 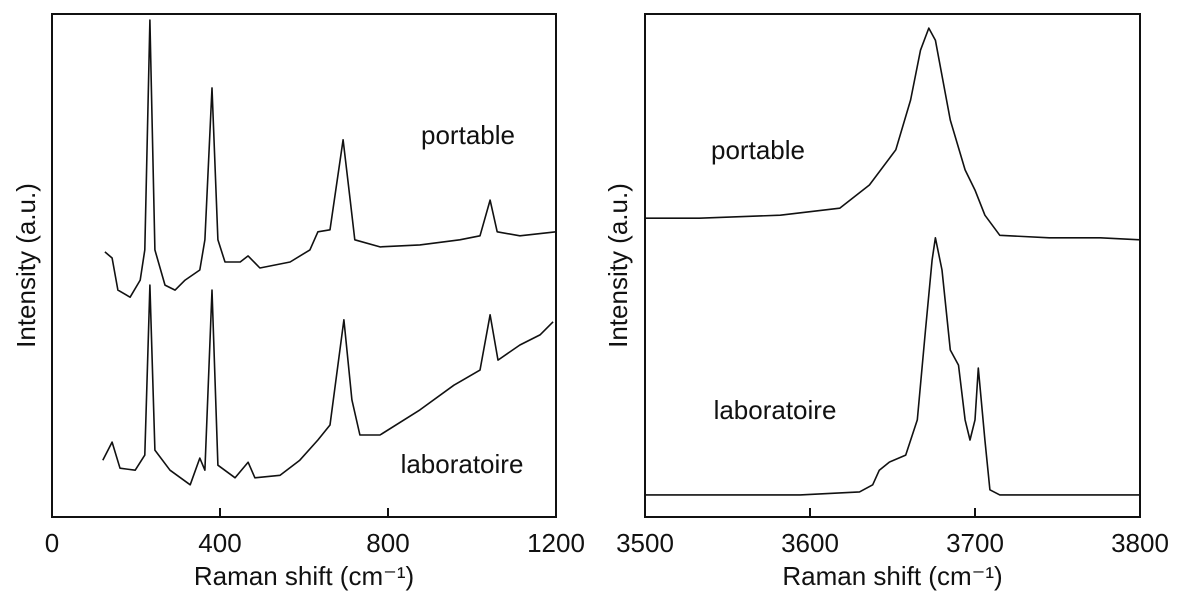 I want to click on x-tick-label: 400, so click(x=219, y=543).